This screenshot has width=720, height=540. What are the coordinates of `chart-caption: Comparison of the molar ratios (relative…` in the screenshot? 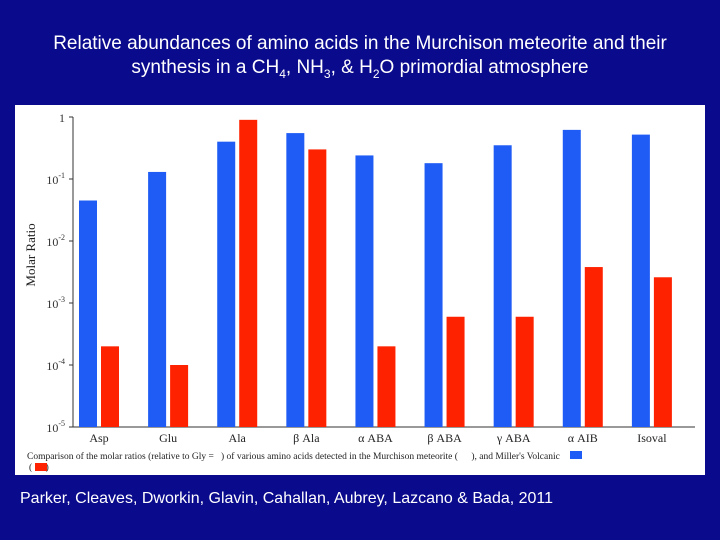 It's located at (304, 461).